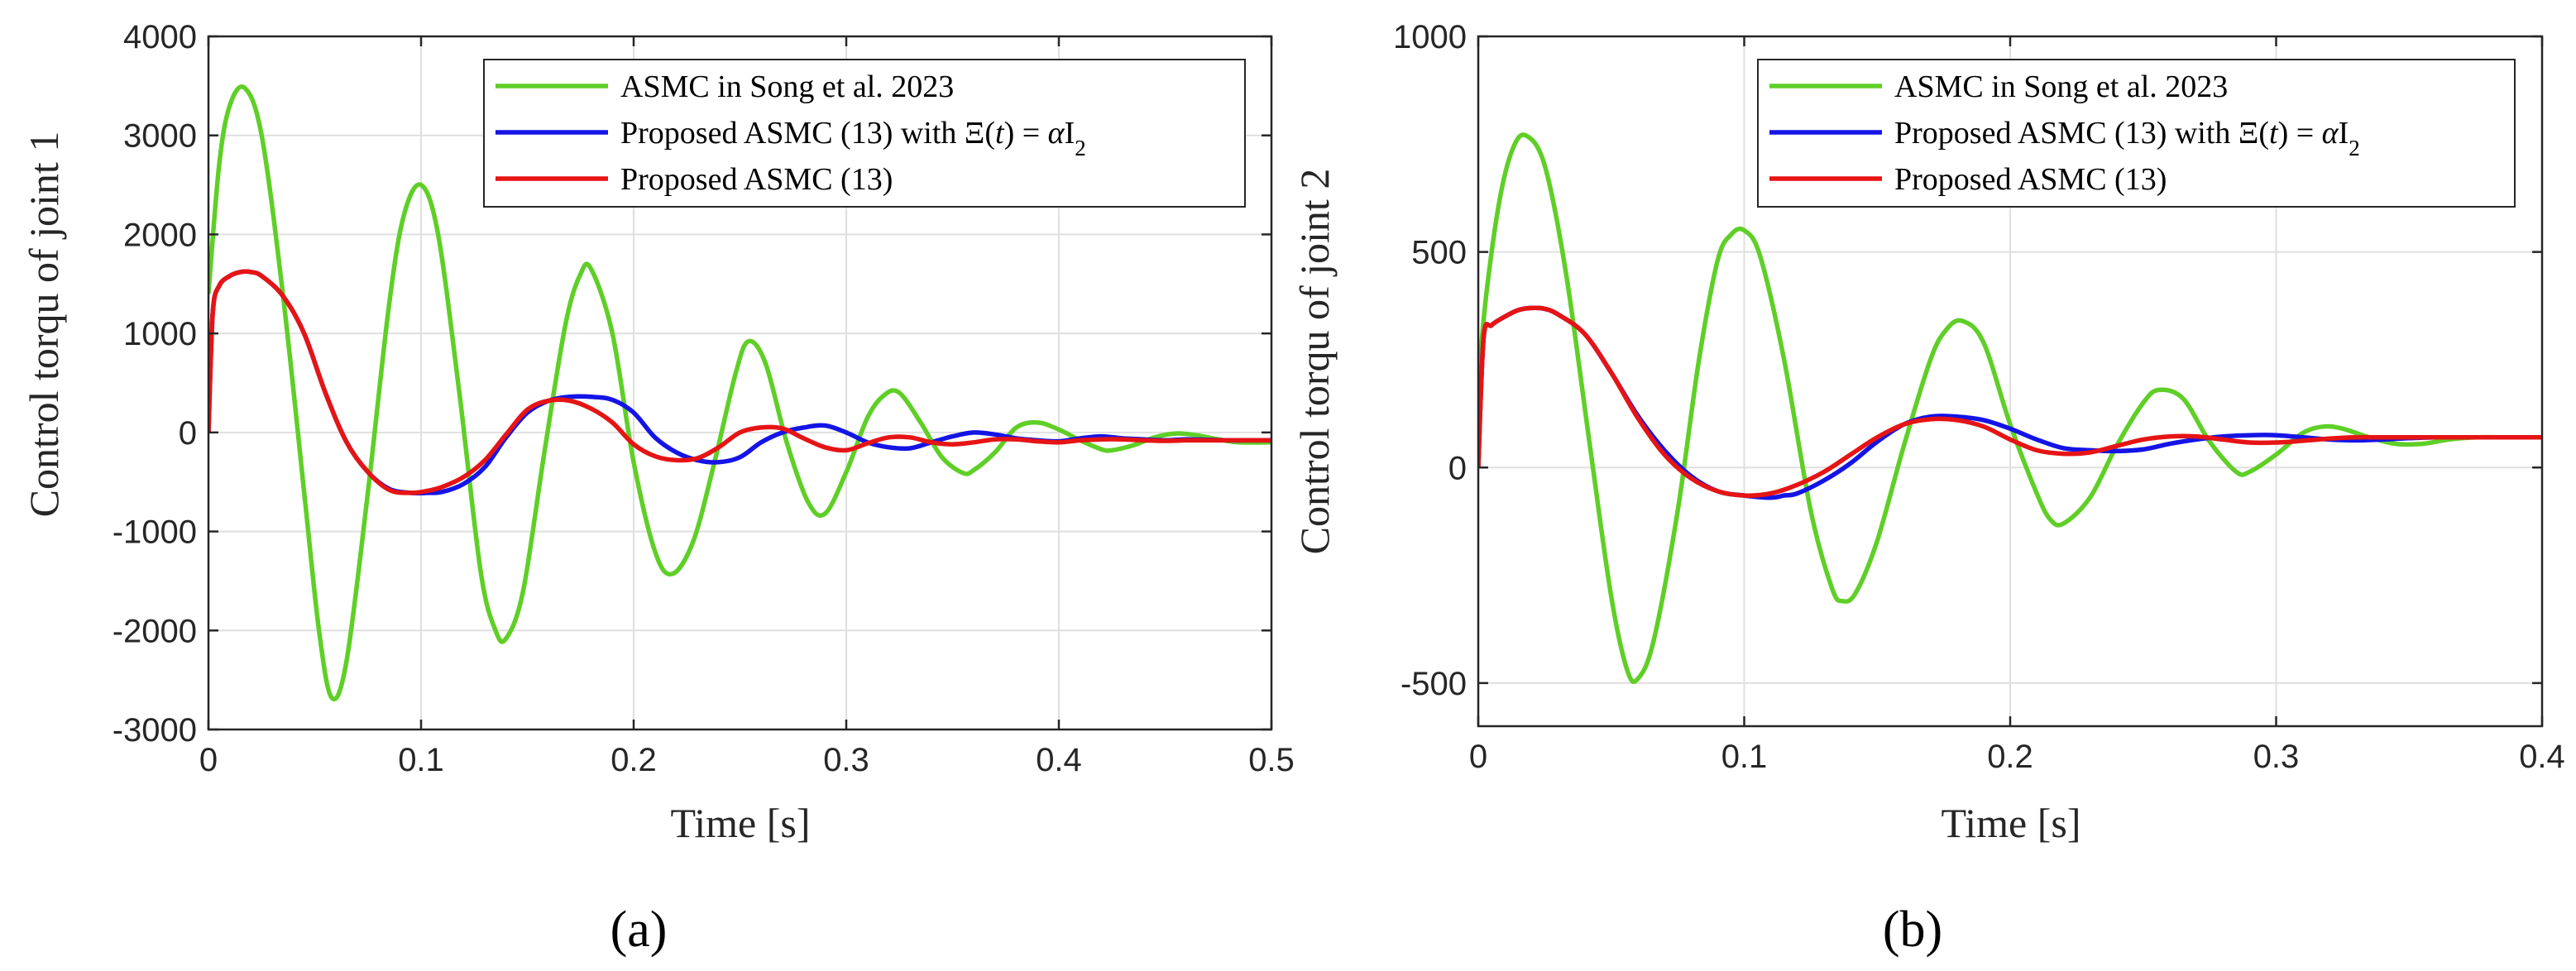 This screenshot has height=971, width=2576. Describe the element at coordinates (2127, 138) in the screenshot. I see `legend-label-b-2: Proposed ASMC (13) with Ξ(t) = αI2` at that location.